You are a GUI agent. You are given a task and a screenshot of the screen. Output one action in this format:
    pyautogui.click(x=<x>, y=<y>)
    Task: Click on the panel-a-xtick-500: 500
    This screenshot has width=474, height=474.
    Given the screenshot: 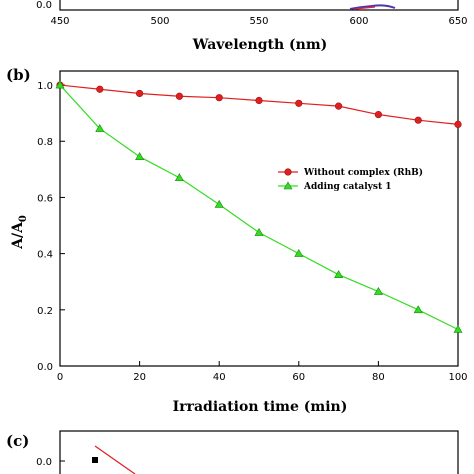 What is the action you would take?
    pyautogui.click(x=159, y=21)
    